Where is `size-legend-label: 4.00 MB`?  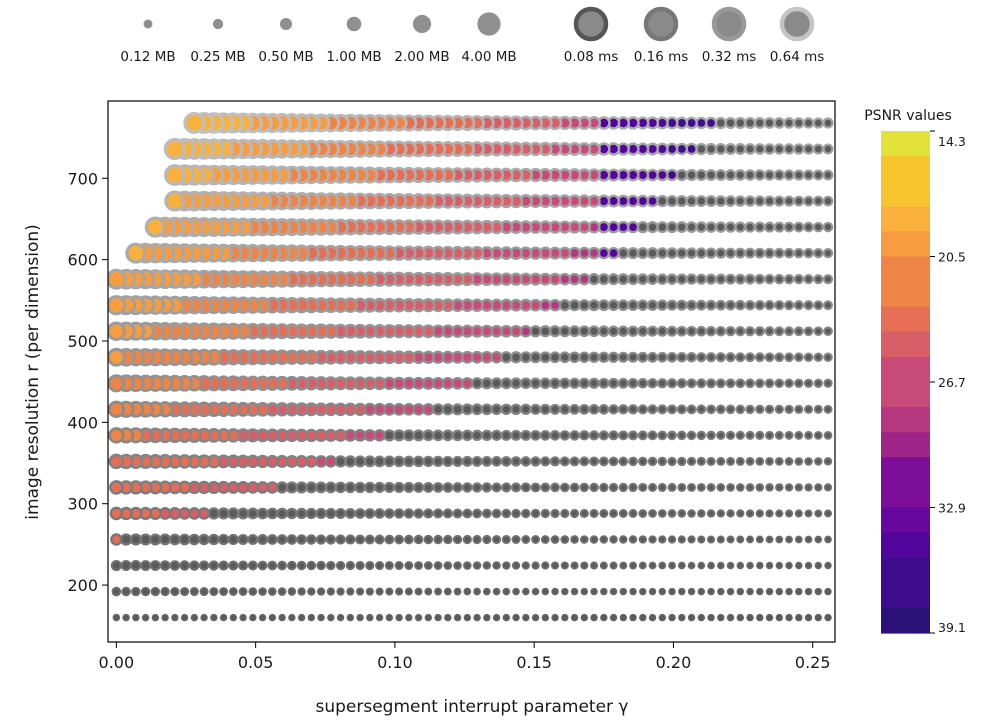
size-legend-label: 4.00 MB is located at coordinates (488, 57).